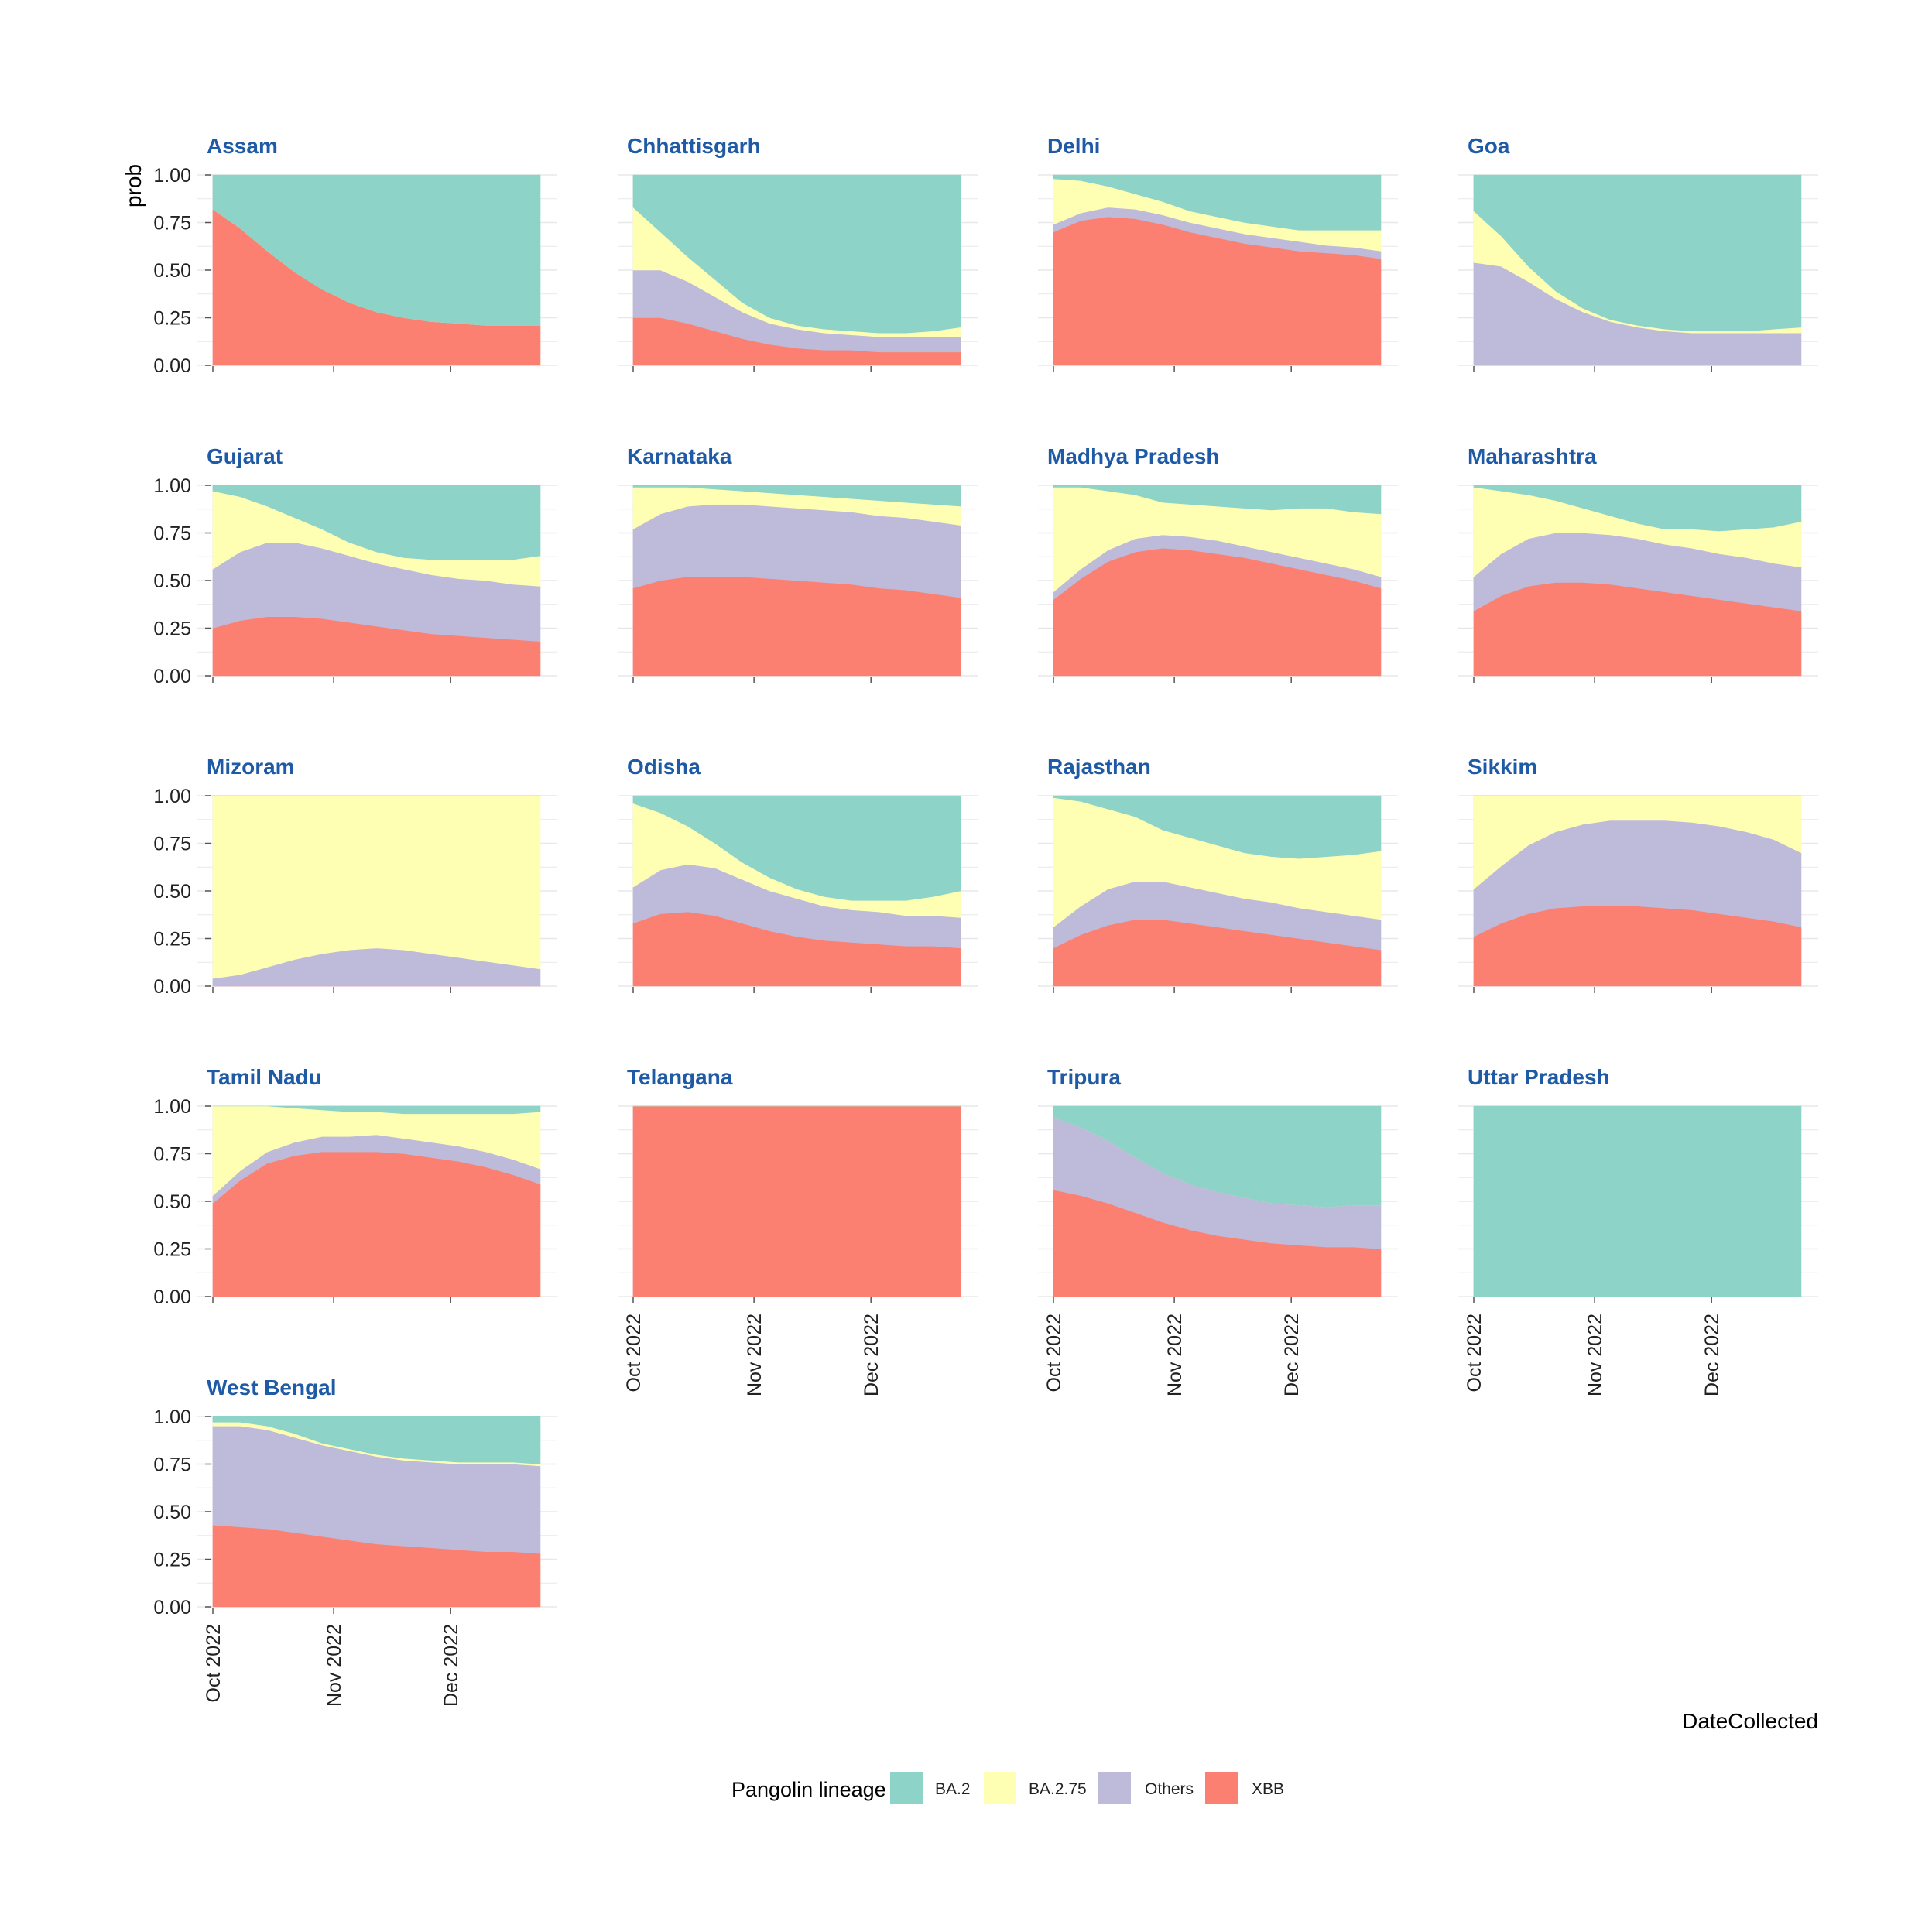 This screenshot has height=1932, width=1932. Describe the element at coordinates (355, 1186) in the screenshot. I see `facet-tamil-nadu: Tamil Nadu 0.00 0.25 0.50 0.75 1.00` at that location.